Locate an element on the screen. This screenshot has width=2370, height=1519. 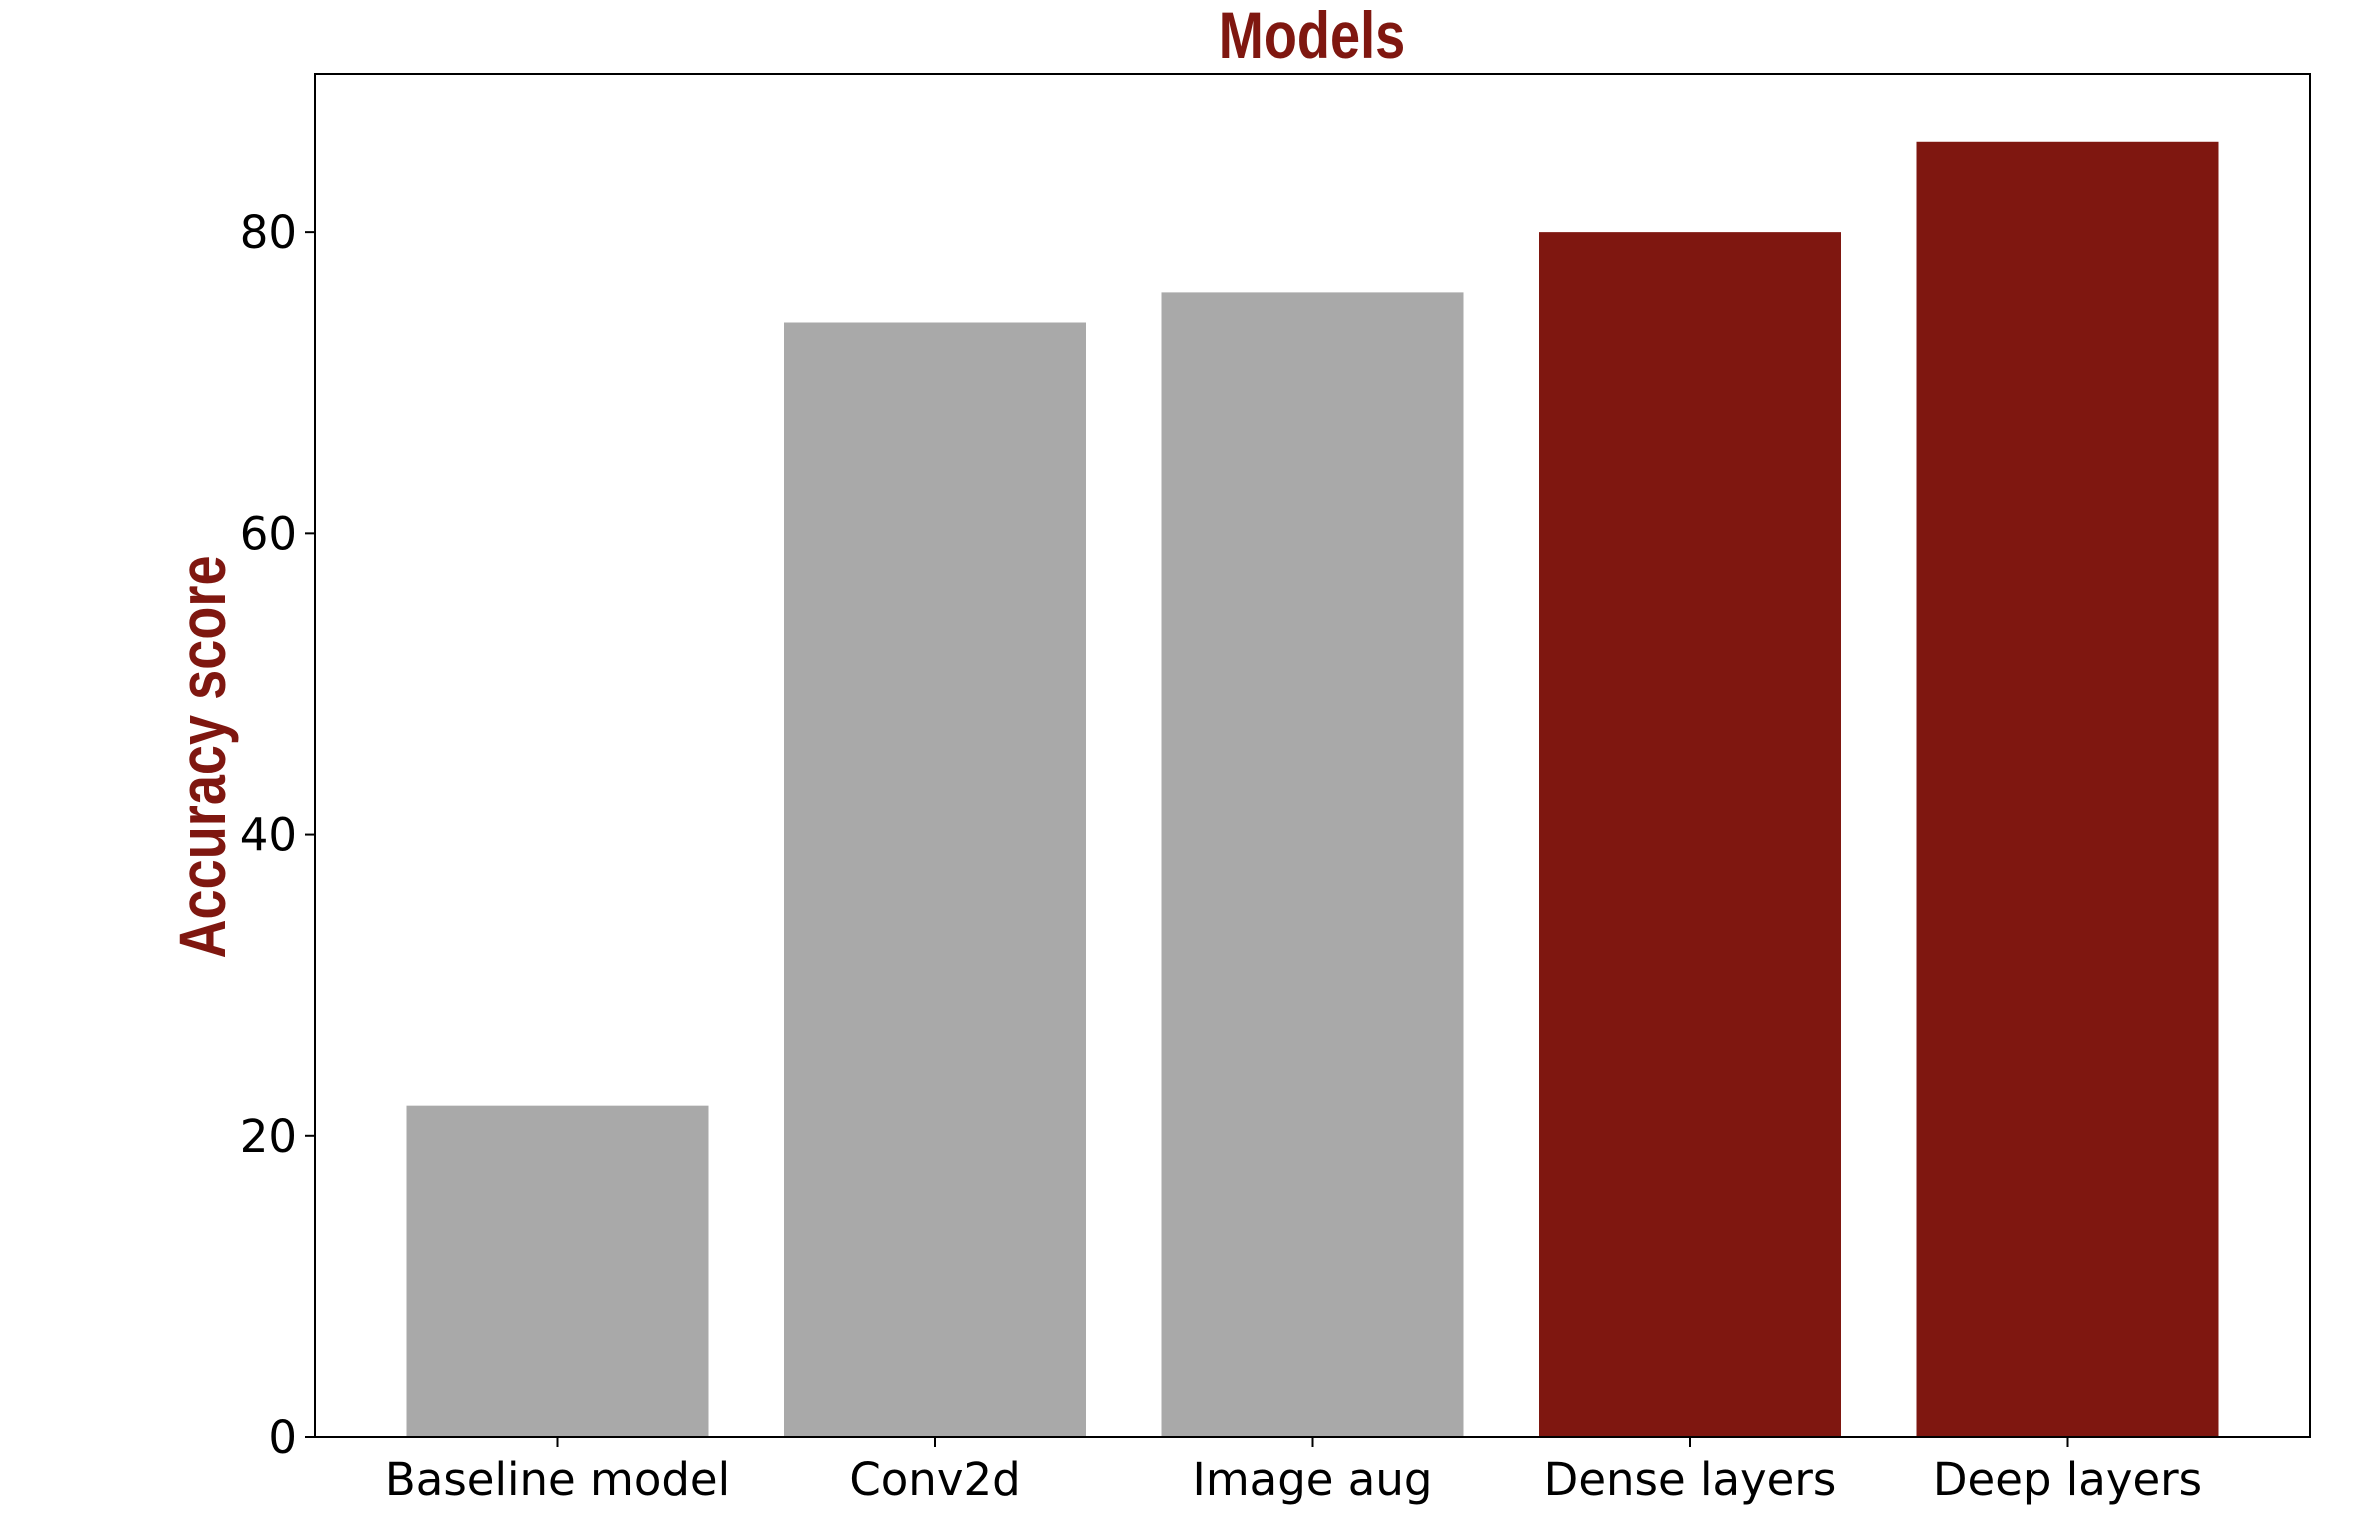
chart-title: Models is located at coordinates (1312, 36).